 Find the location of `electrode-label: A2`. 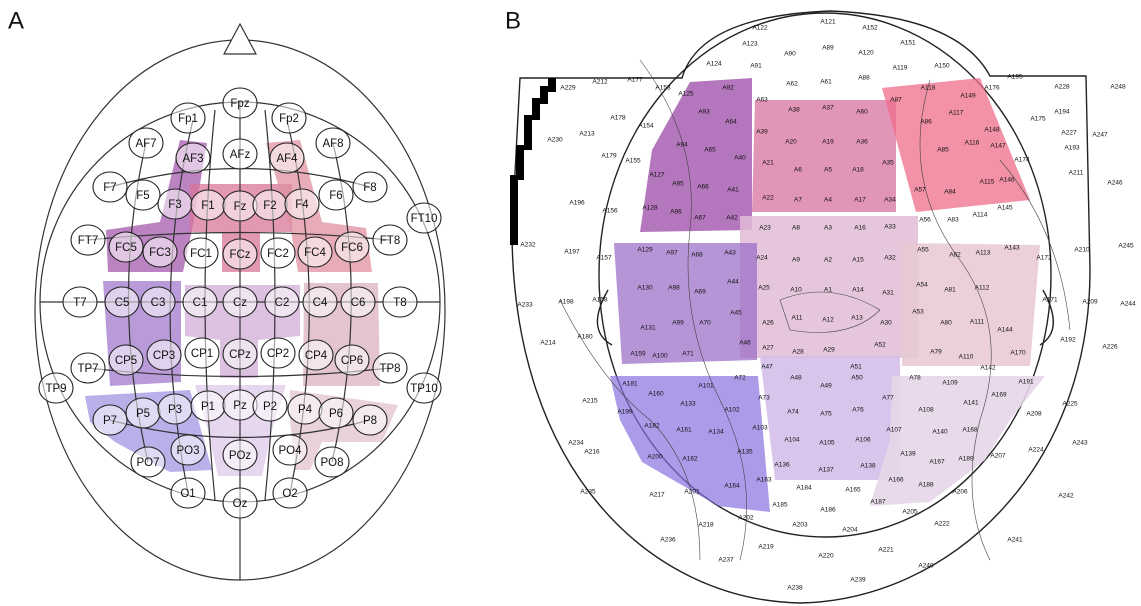

electrode-label: A2 is located at coordinates (828, 260).